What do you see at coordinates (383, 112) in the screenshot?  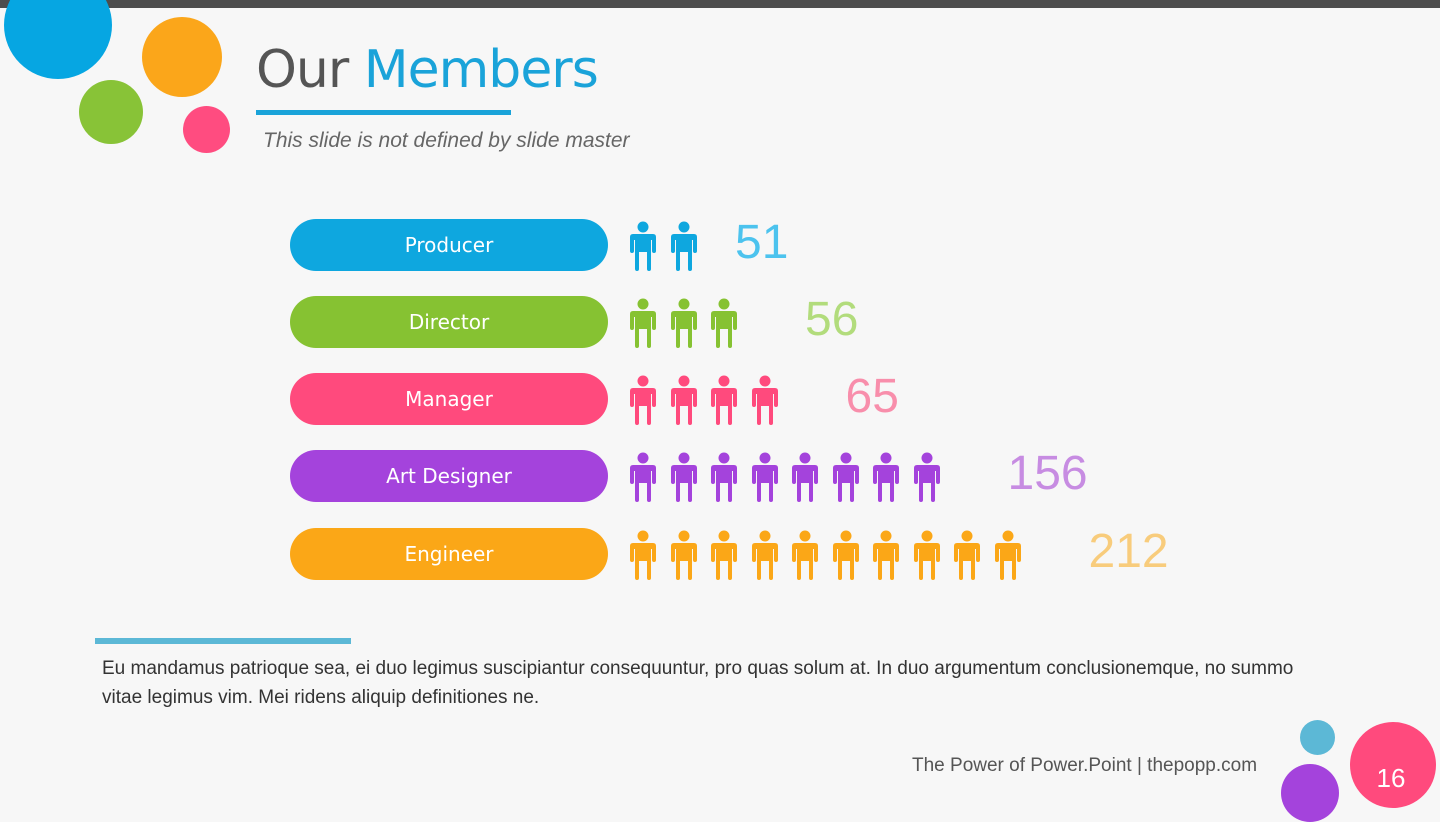 I see `title-underline` at bounding box center [383, 112].